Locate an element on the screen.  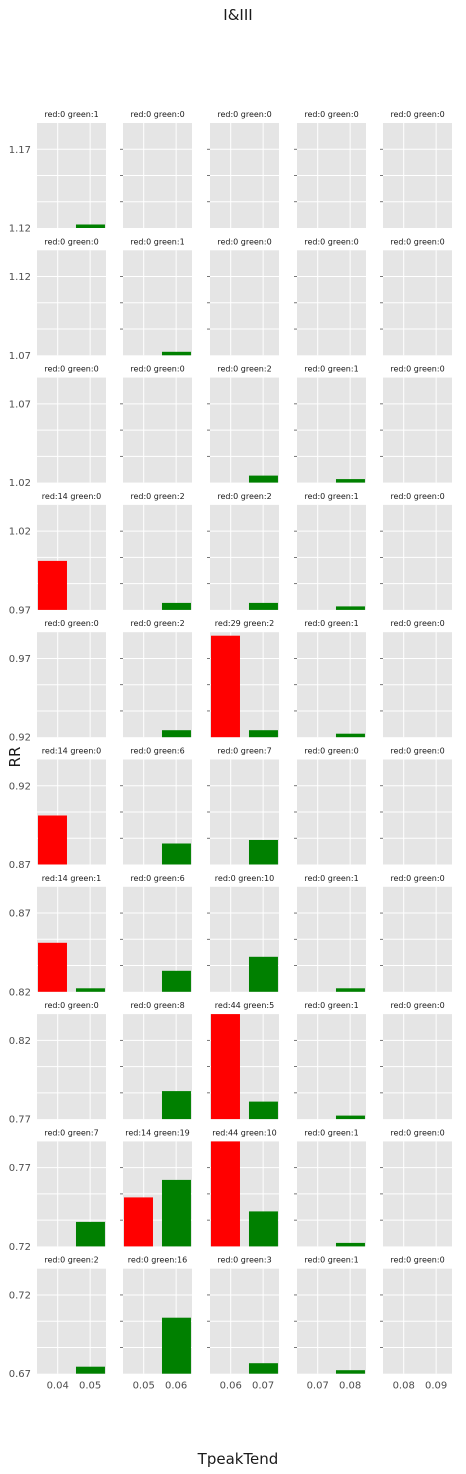
panel-title: red:44 green:5 is located at coordinates (244, 1005).